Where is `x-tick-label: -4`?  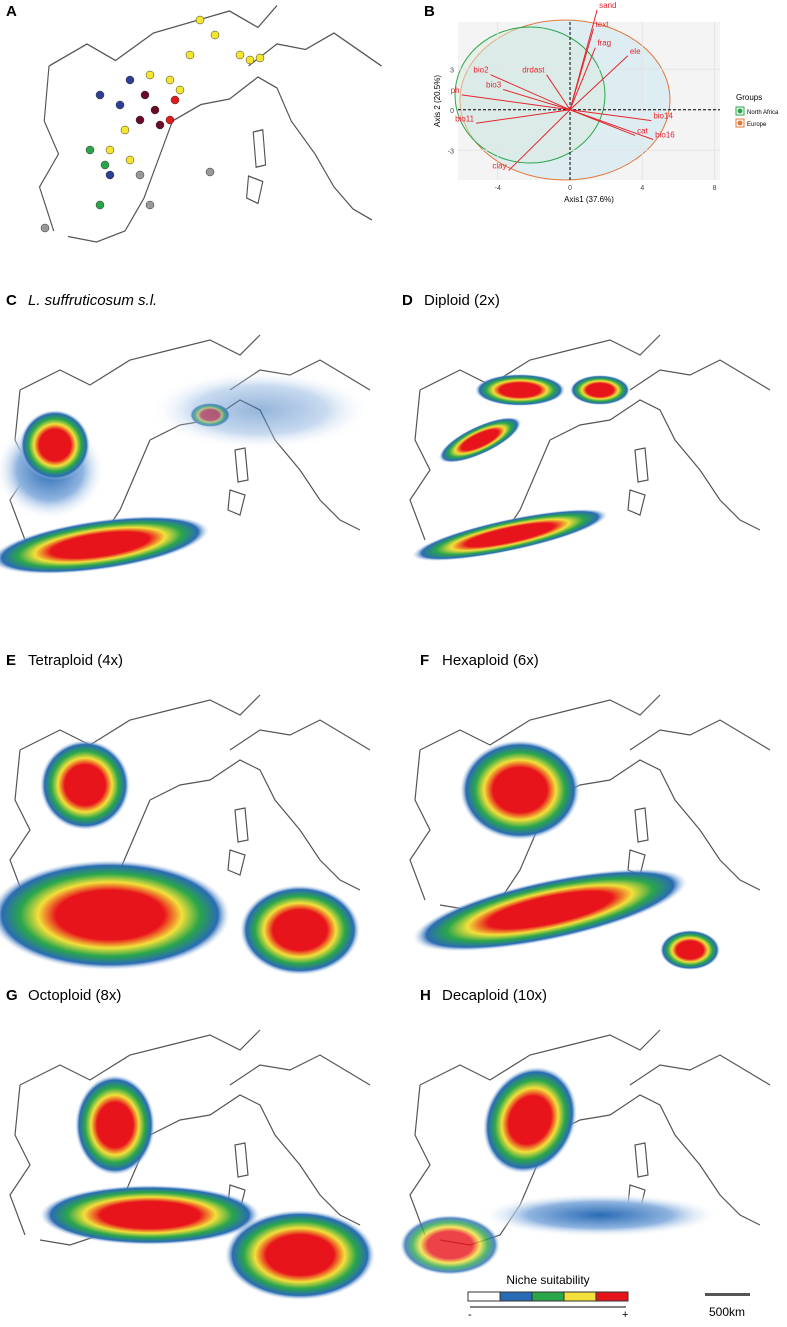
x-tick-label: -4 is located at coordinates (498, 188).